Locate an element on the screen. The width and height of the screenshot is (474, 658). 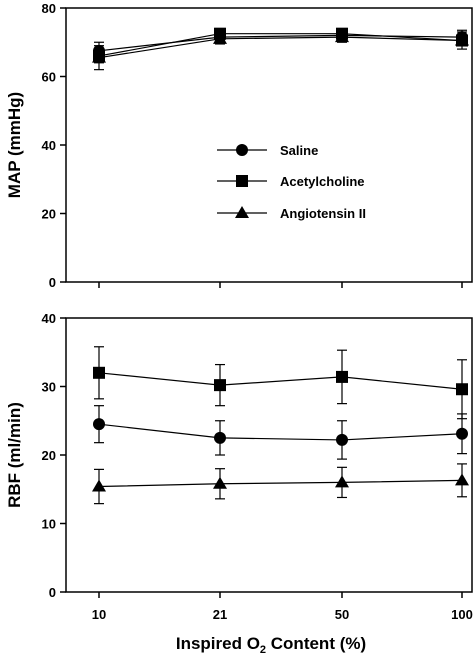
rbf-x-tick-label: 10 is located at coordinates (99, 614).